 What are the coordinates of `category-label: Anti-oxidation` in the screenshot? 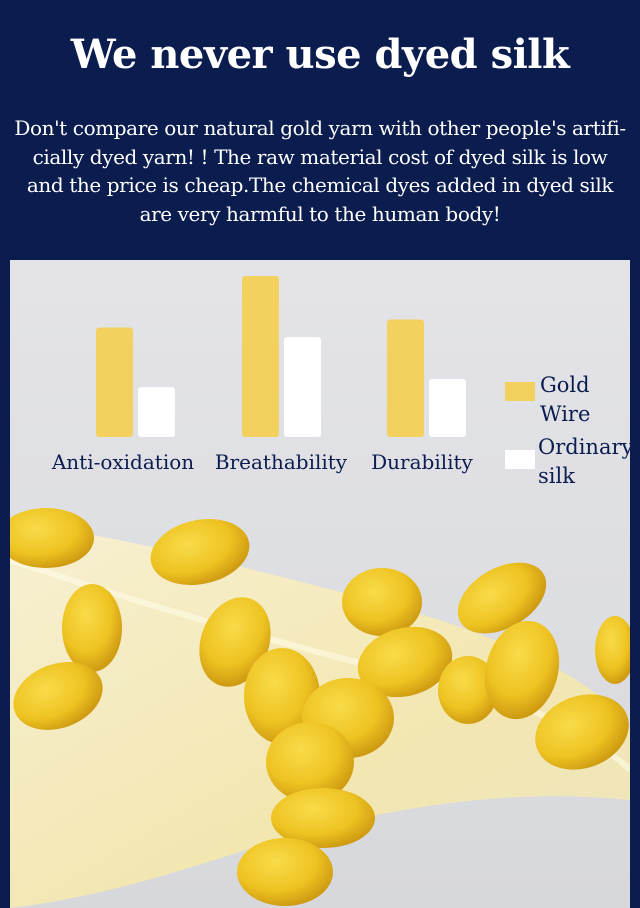 It's located at (122, 462).